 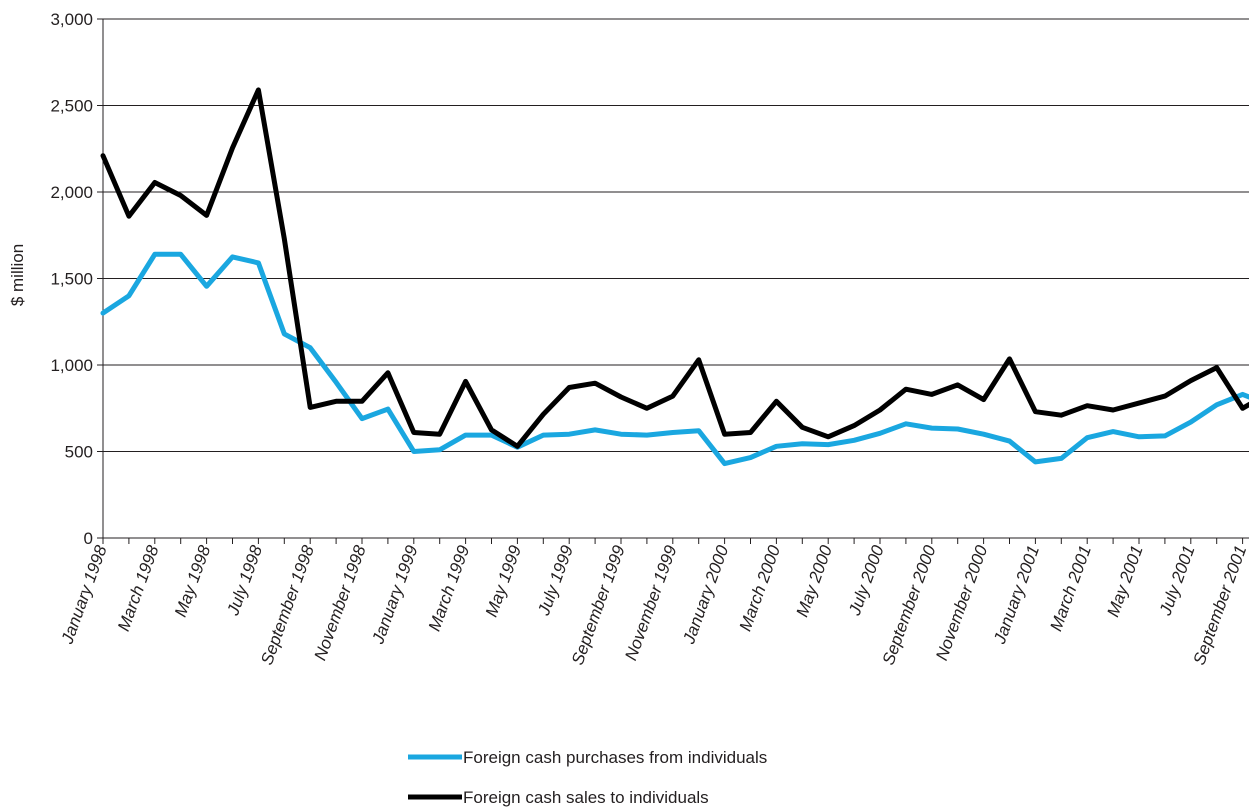 What do you see at coordinates (504, 580) in the screenshot?
I see `x-tick-label: May 1999` at bounding box center [504, 580].